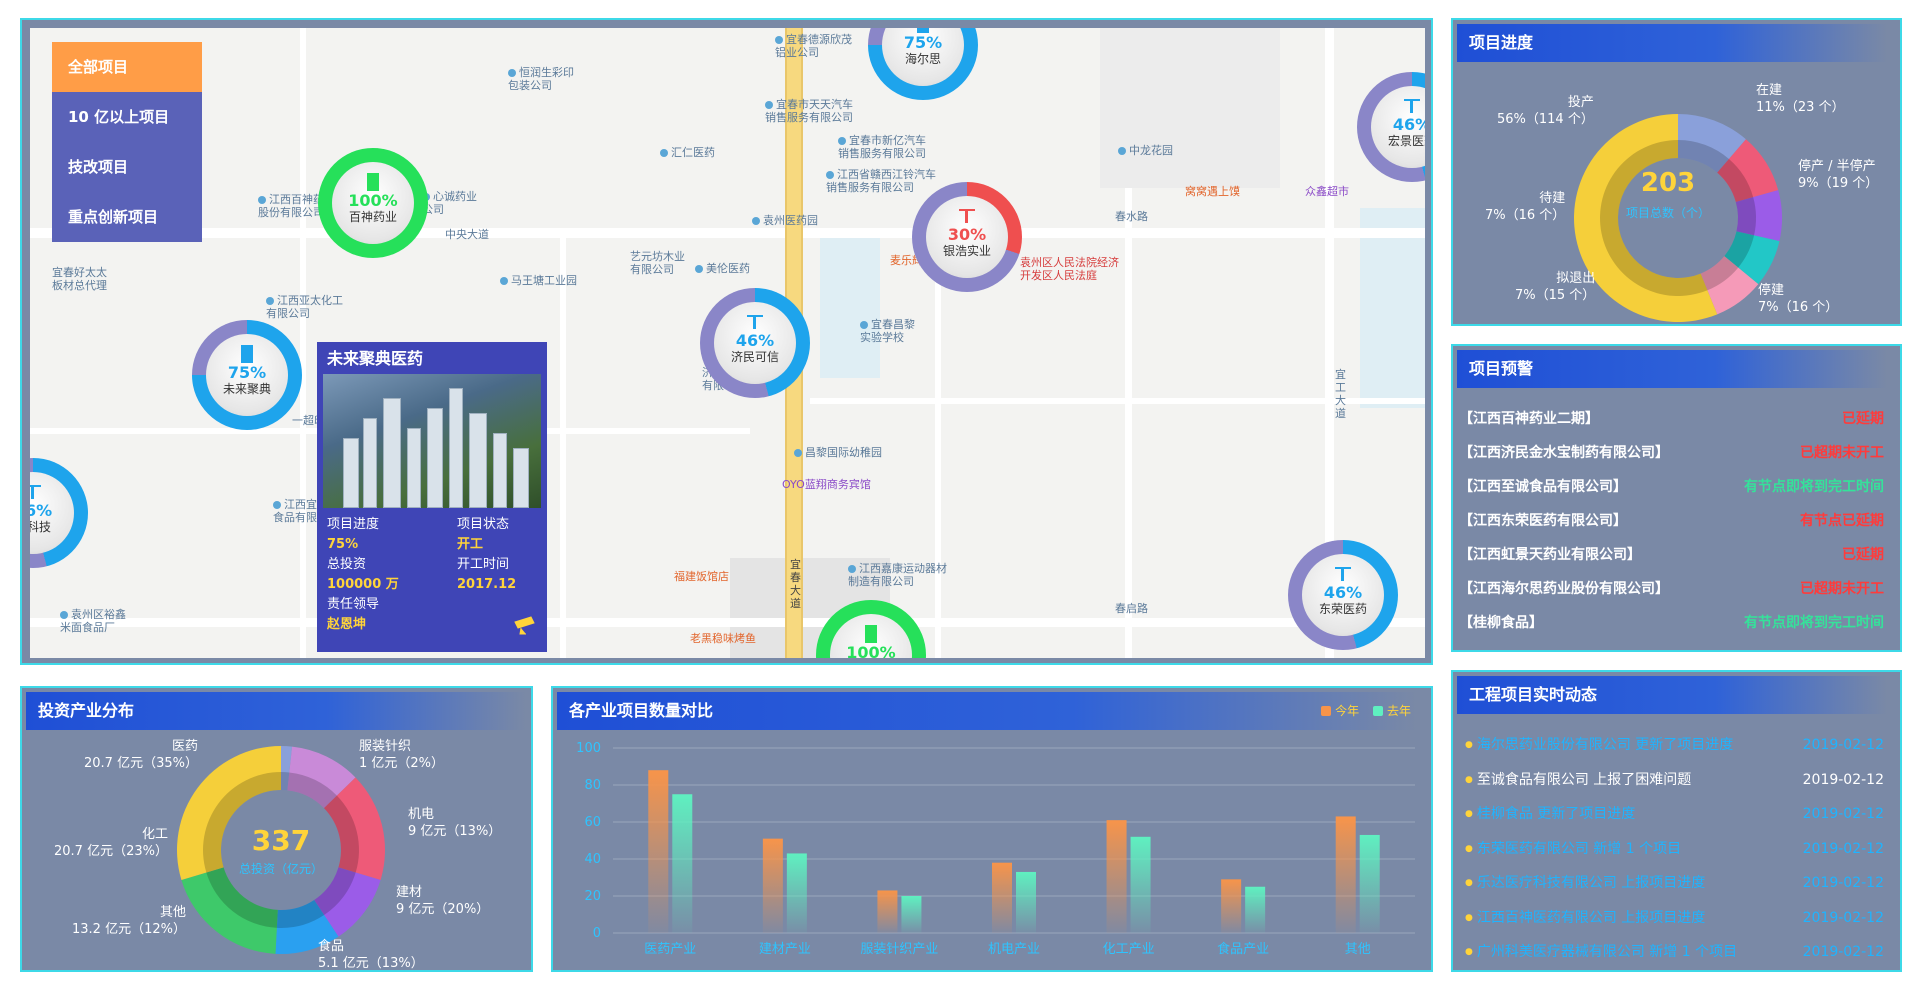 Image resolution: width=1920 pixels, height=991 pixels. I want to click on camera-icon, so click(526, 626).